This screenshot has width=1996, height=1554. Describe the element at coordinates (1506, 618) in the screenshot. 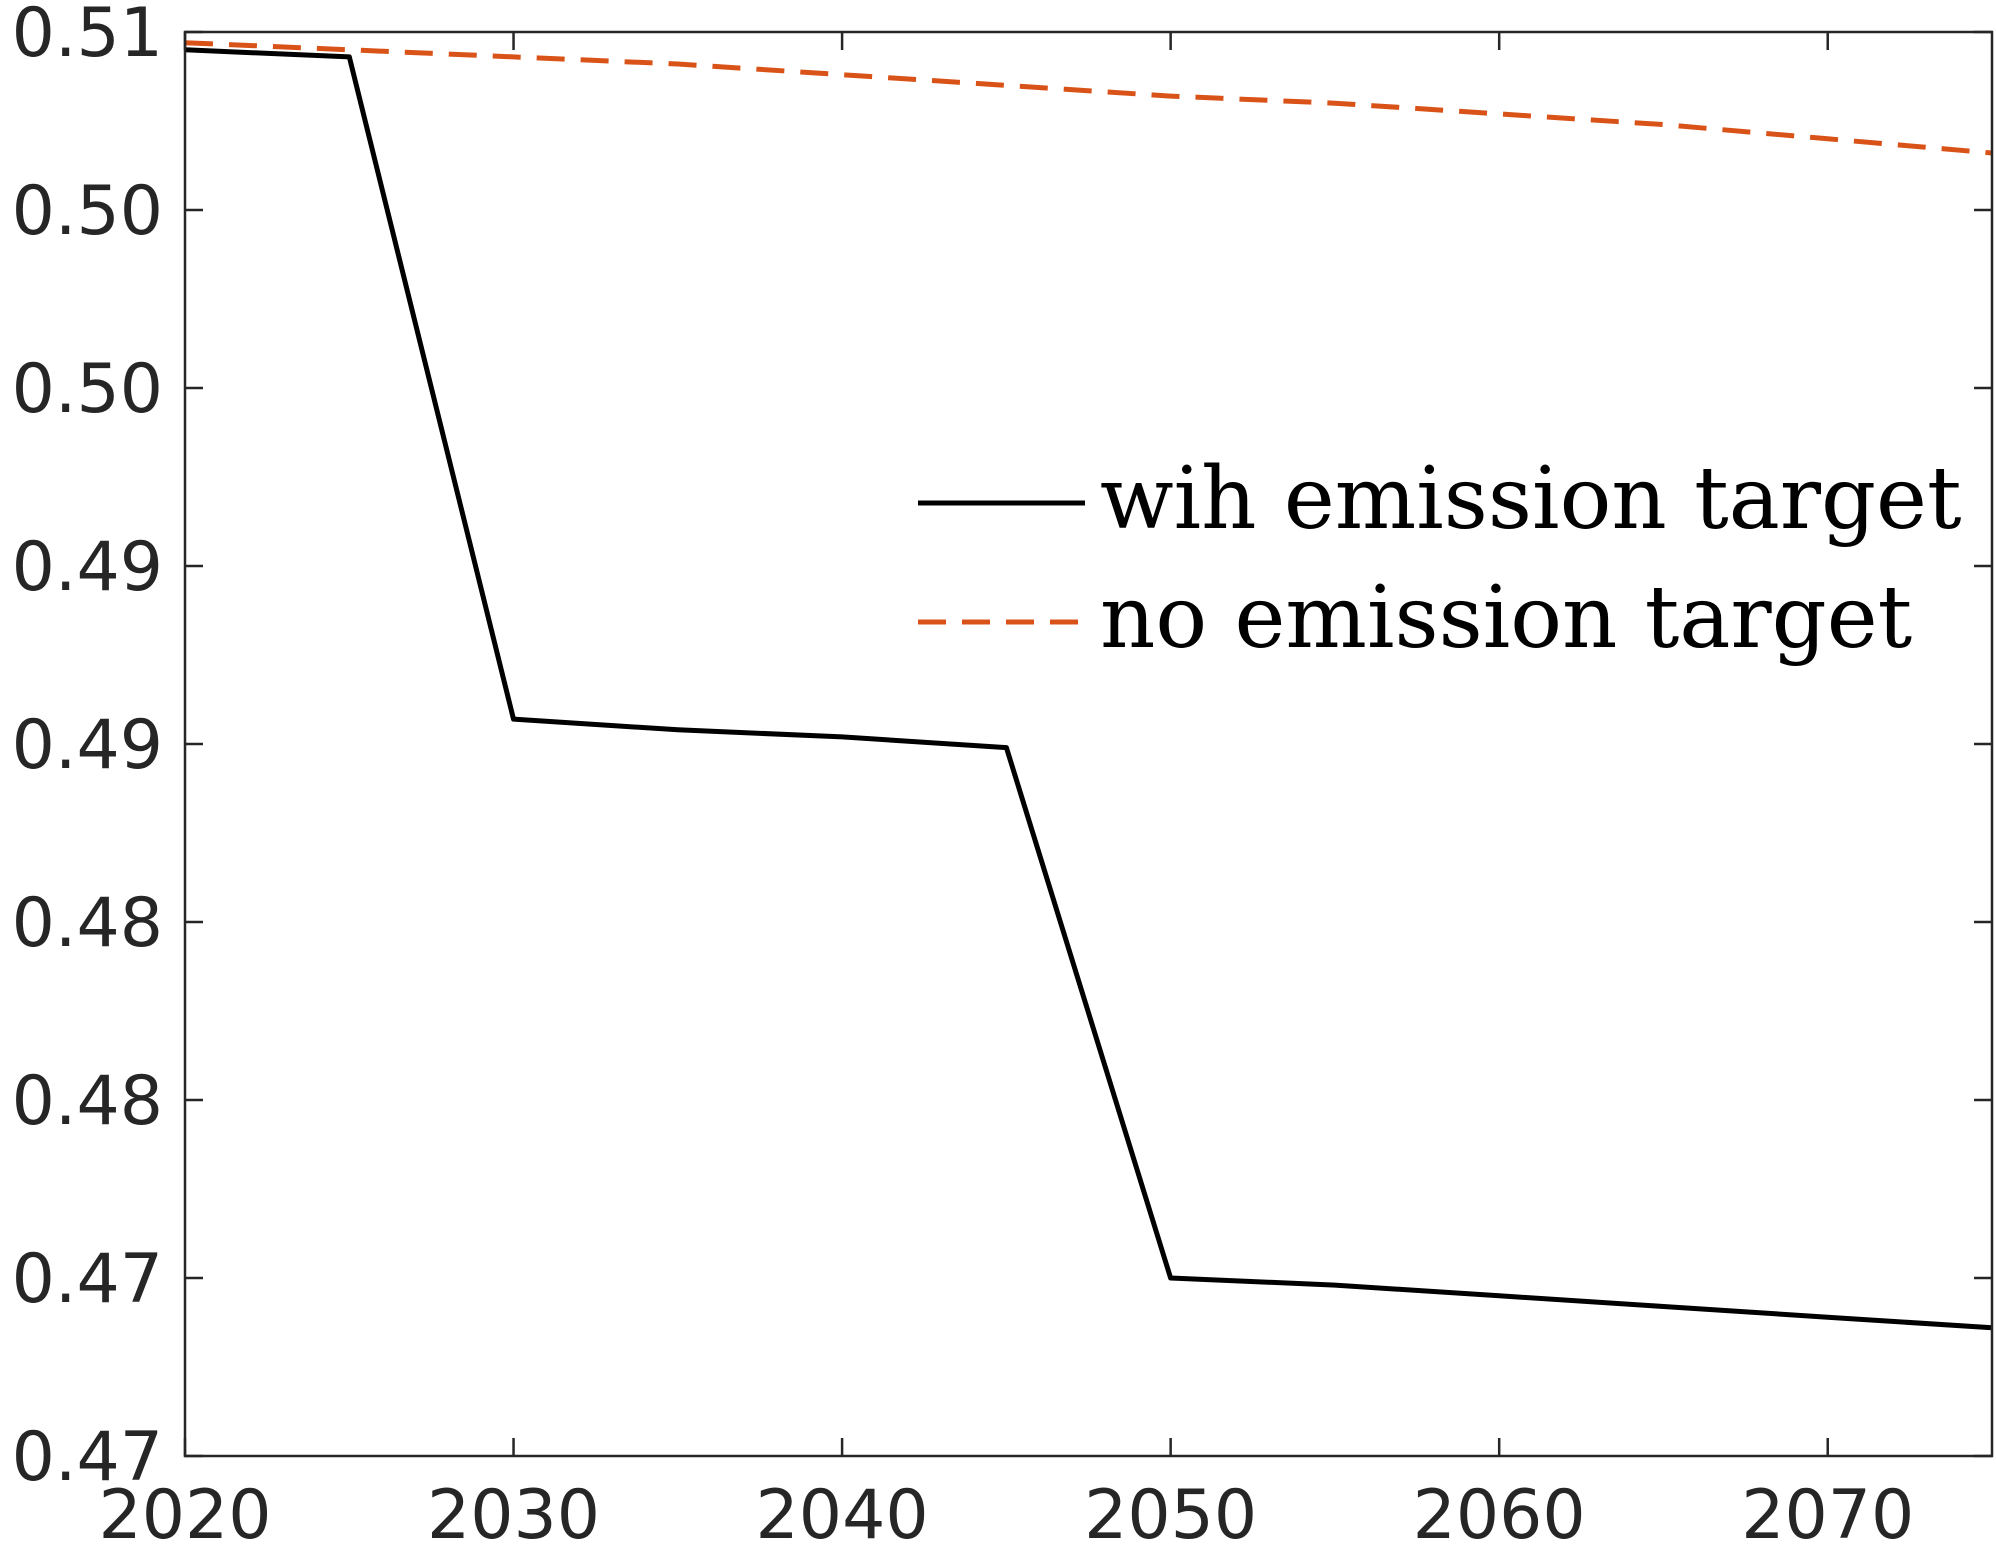

I see `legend-label-1: no emission target` at that location.